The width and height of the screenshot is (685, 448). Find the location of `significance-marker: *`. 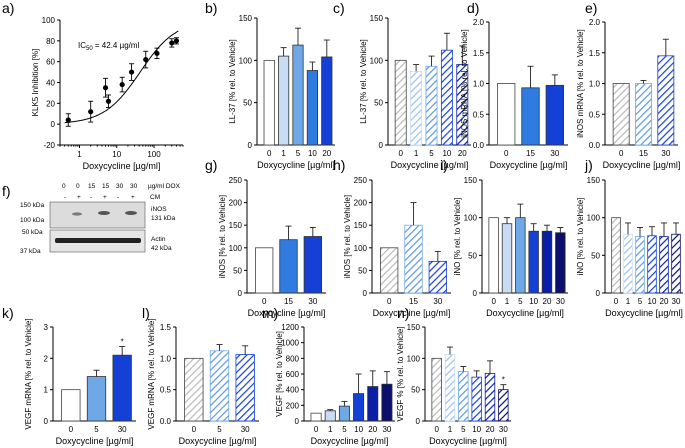

significance-marker: * is located at coordinates (122, 341).